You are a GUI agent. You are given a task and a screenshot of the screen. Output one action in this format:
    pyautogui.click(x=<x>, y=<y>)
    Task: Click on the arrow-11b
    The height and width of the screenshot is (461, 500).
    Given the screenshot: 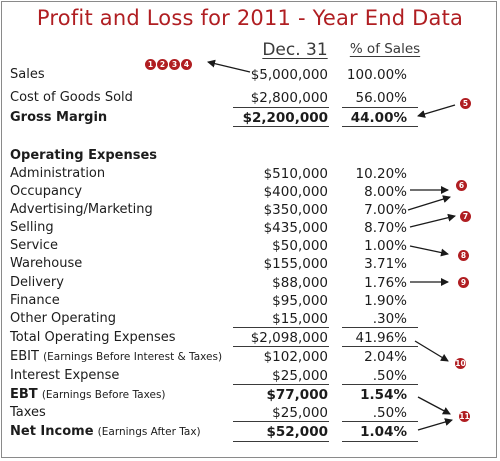 What is the action you would take?
    pyautogui.click(x=435, y=424)
    